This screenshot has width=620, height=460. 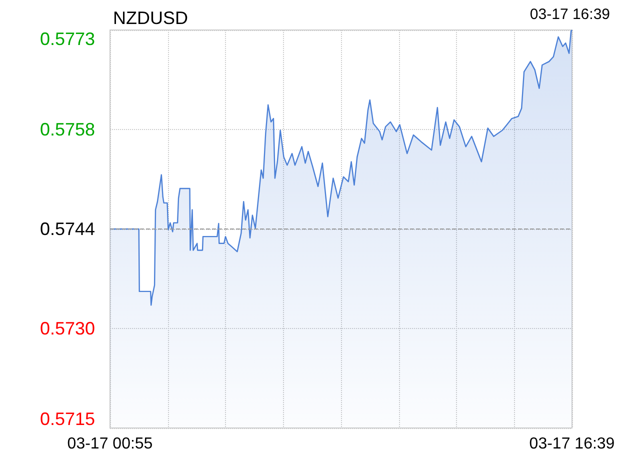 I want to click on y-tick-label: 0.5715, so click(x=68, y=419).